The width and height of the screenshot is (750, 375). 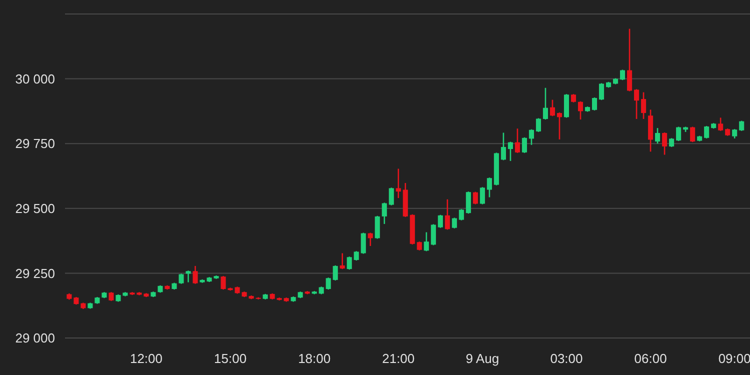 I want to click on x-tick-label: 09:00, so click(x=734, y=358).